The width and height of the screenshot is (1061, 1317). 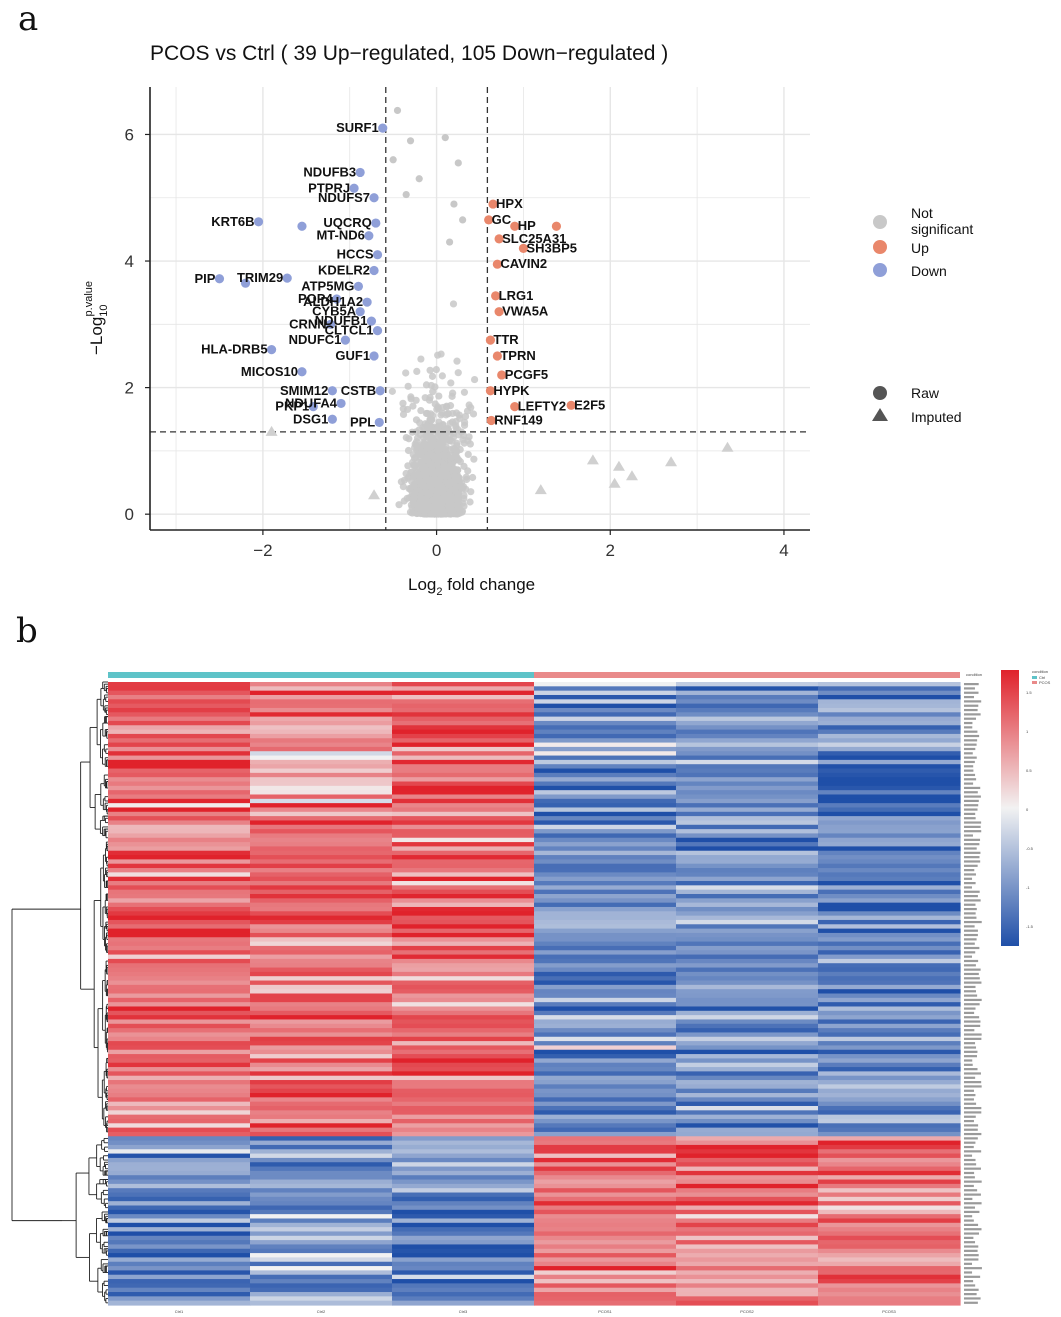 I want to click on significant-points, so click(x=395, y=275).